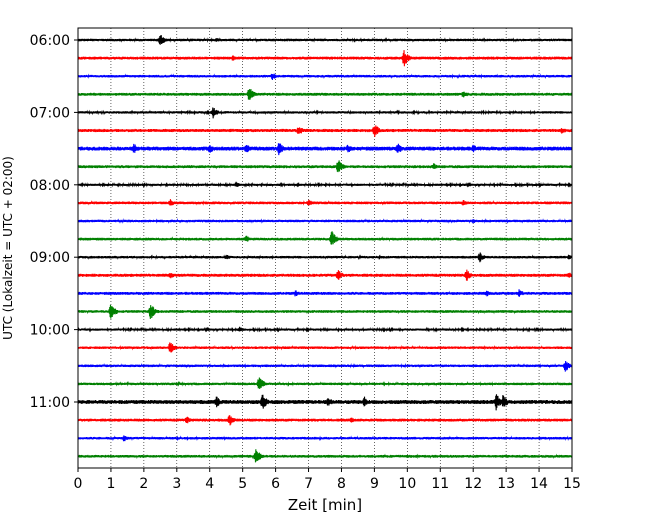 The height and width of the screenshot is (524, 650). I want to click on x-tick-label: 9, so click(374, 484).